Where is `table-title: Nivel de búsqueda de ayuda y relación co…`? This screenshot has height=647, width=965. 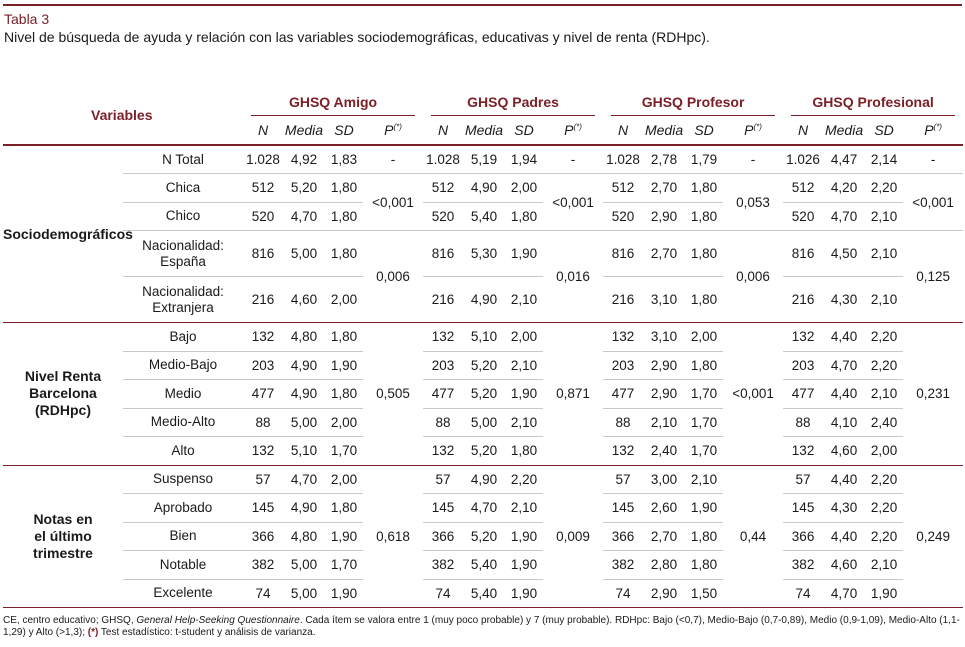
table-title: Nivel de búsqueda de ayuda y relación co… is located at coordinates (357, 37).